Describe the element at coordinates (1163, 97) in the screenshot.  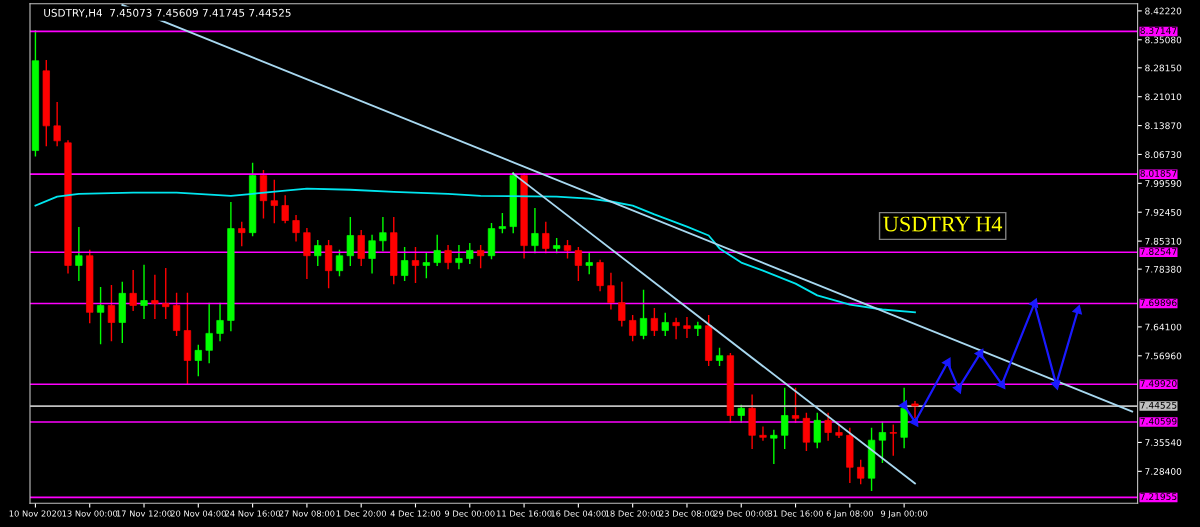
I see `y-tick-label: 8.21010` at that location.